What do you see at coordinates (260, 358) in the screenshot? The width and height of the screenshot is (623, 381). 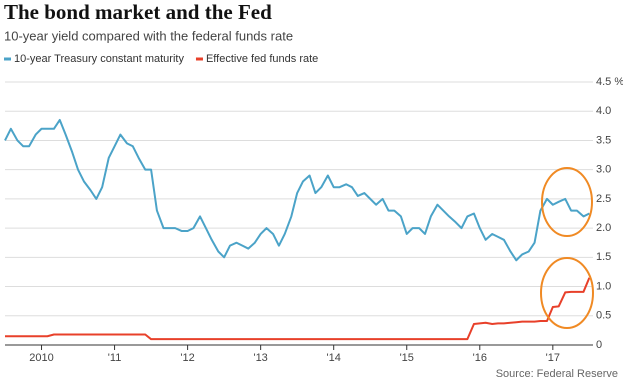 I see `x-tick-label: '13` at bounding box center [260, 358].